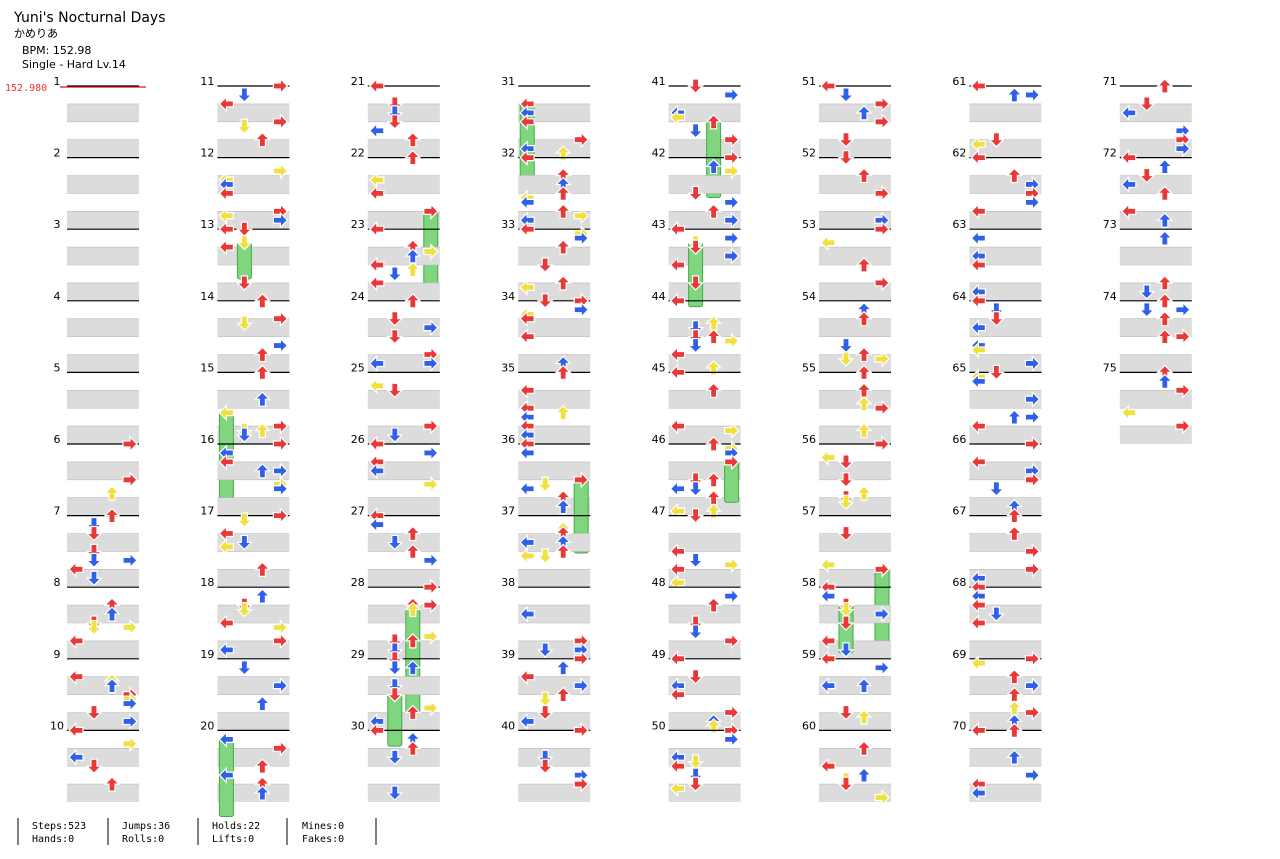 Image resolution: width=1280 pixels, height=859 pixels. What do you see at coordinates (659, 367) in the screenshot?
I see `measure-number: 45` at bounding box center [659, 367].